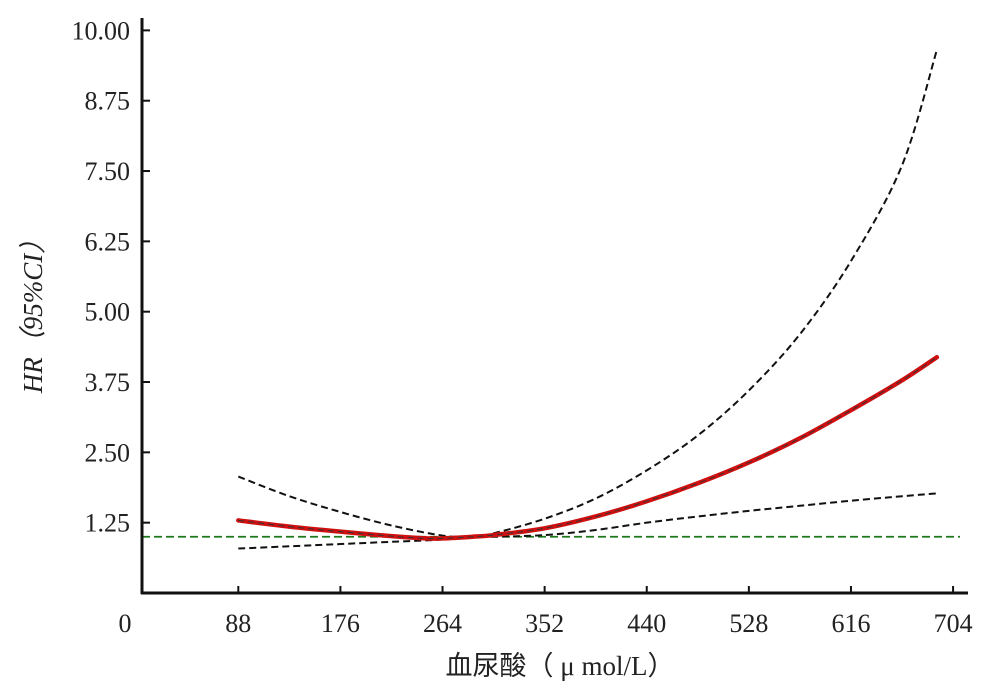  I want to click on x-tick-label: 264, so click(442, 623).